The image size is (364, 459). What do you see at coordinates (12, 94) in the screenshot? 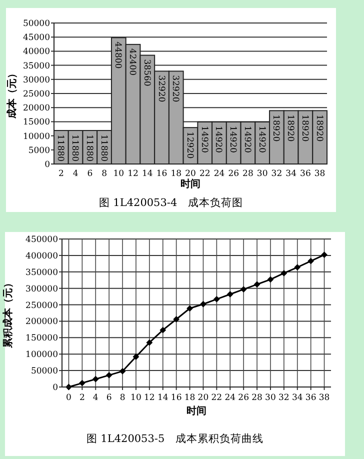
I see `y-axis-title: 成本（元）` at bounding box center [12, 94].